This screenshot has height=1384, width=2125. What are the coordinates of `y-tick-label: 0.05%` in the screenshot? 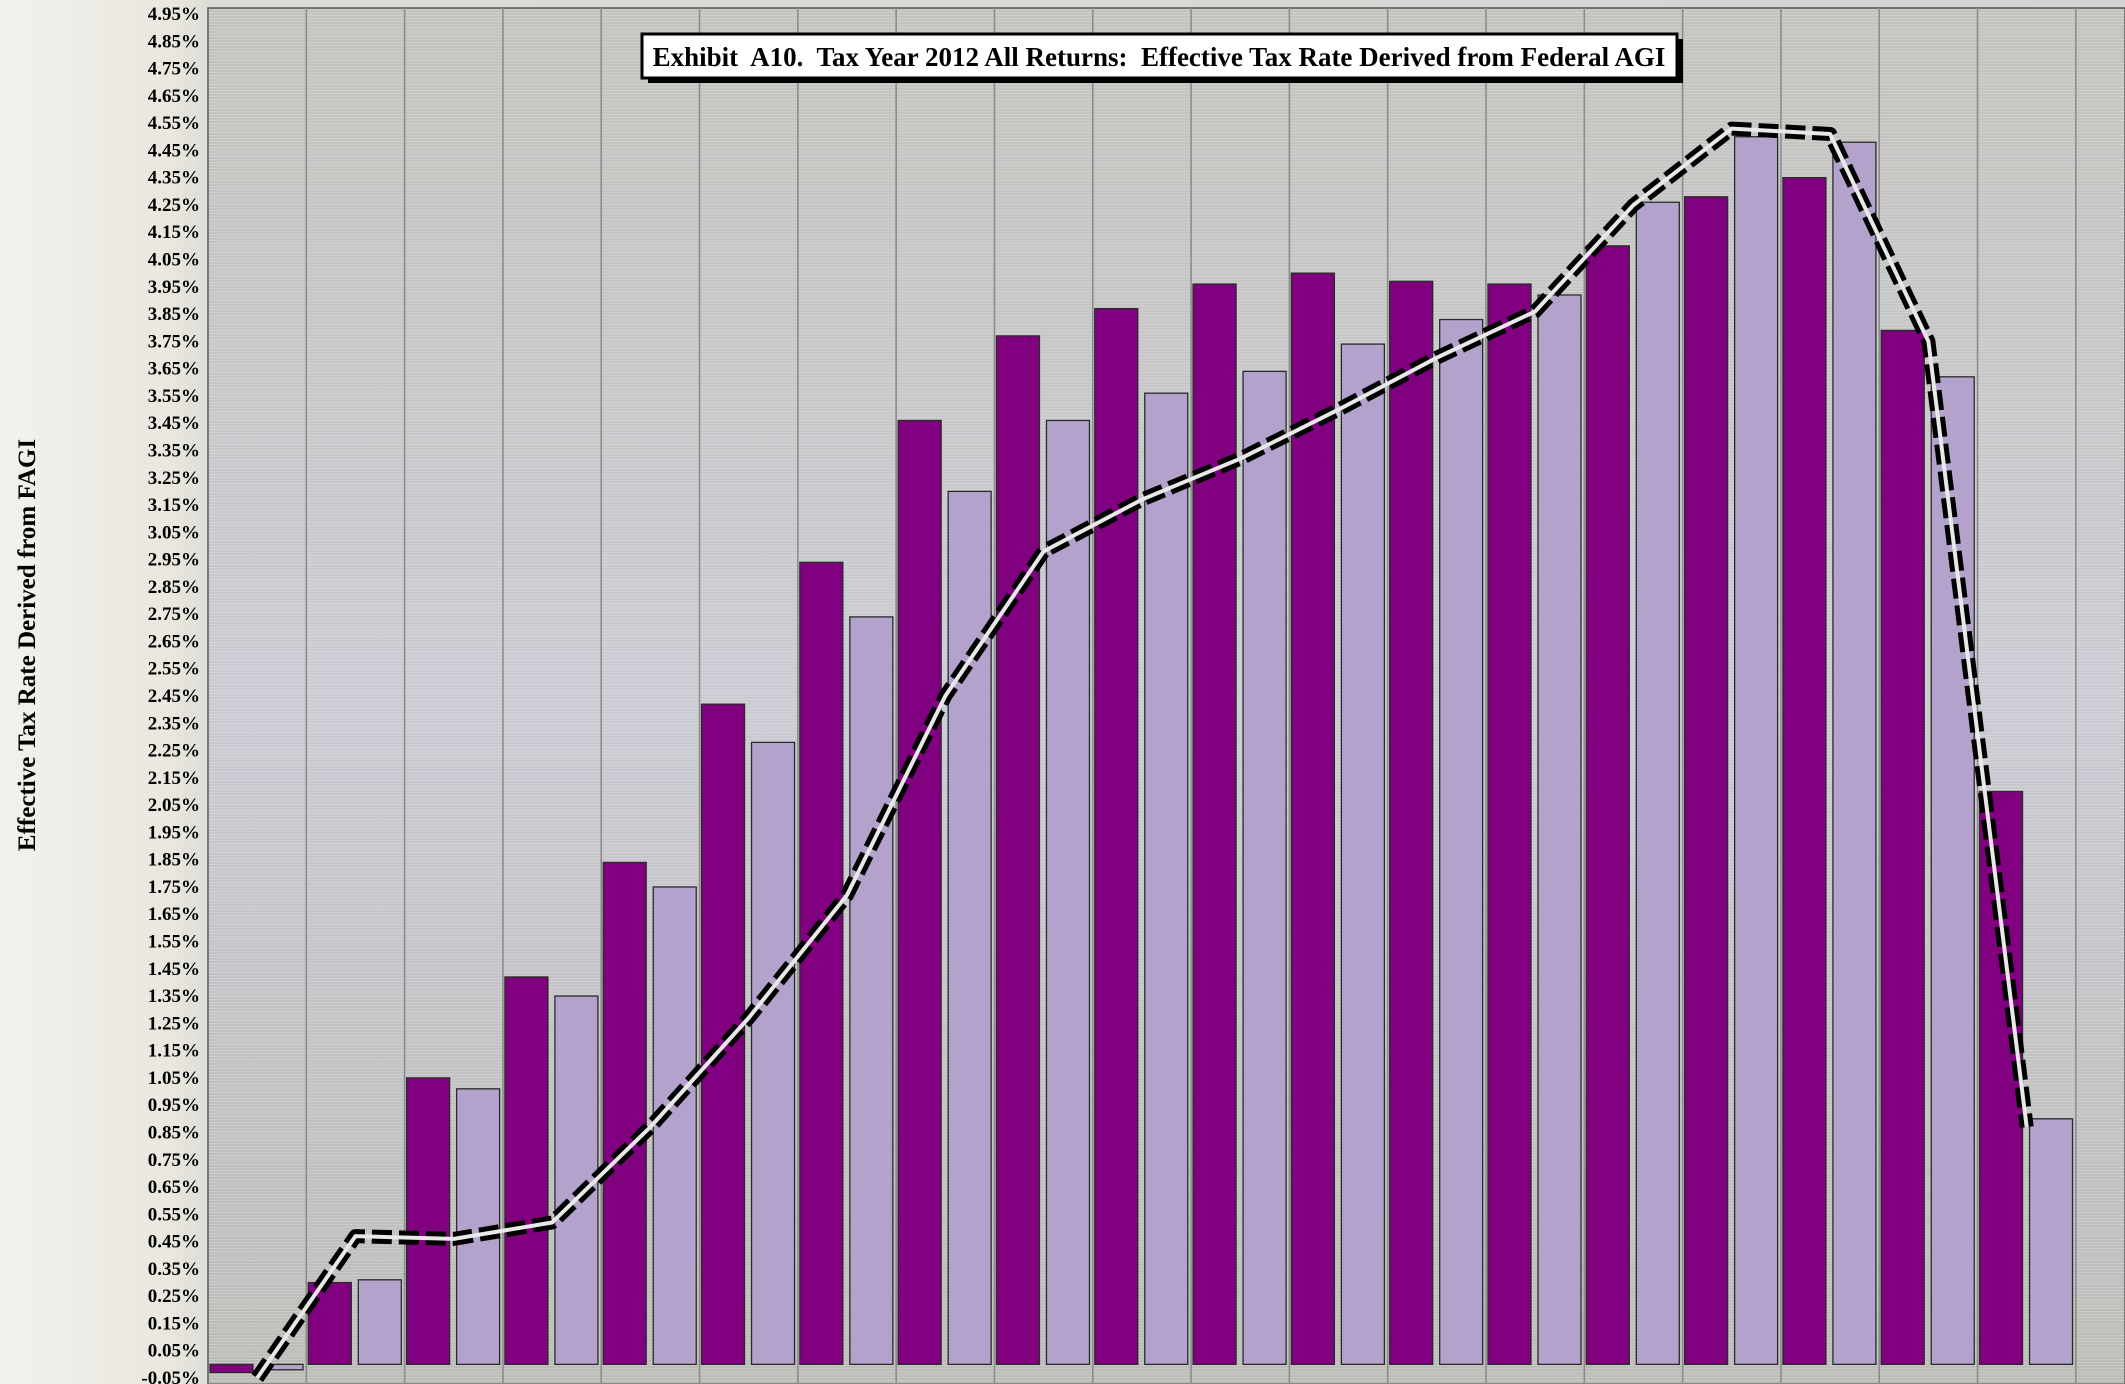 It's located at (174, 1351).